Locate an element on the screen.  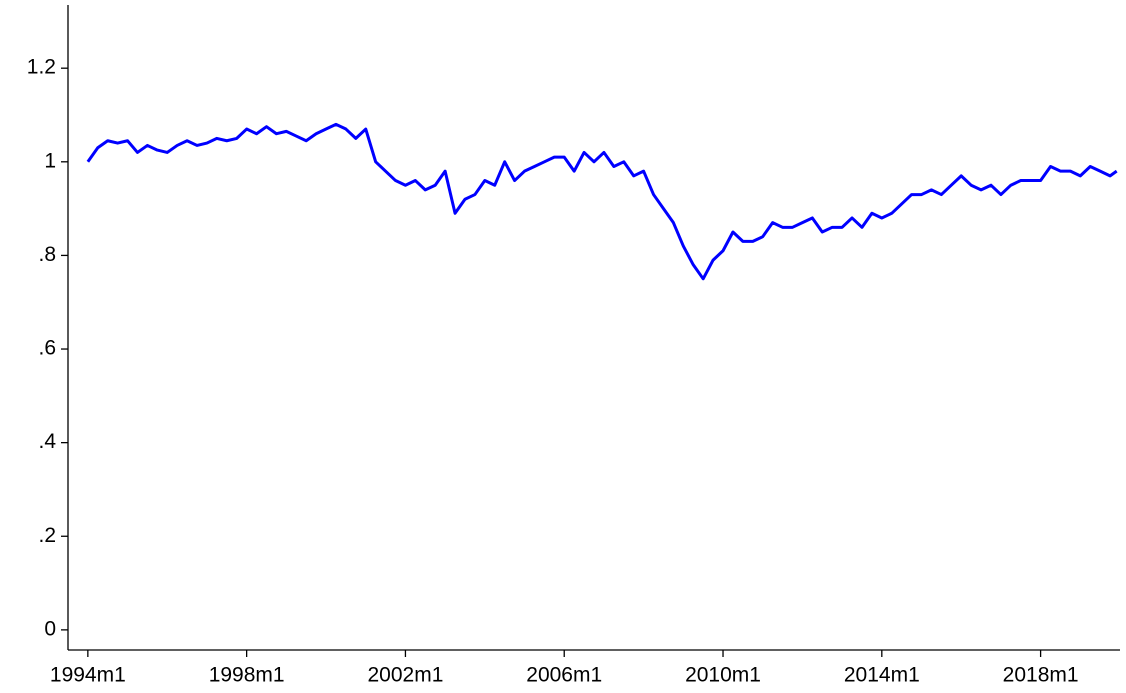
x-tick-label: 2014m1 is located at coordinates (882, 675).